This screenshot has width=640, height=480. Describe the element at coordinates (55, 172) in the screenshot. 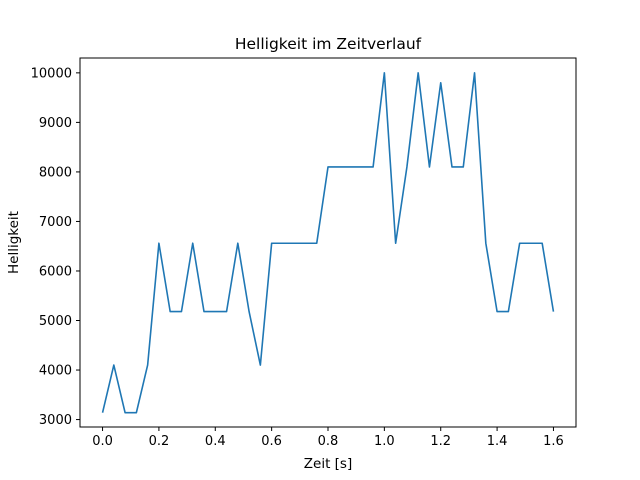

I see `y-tick-label: 8000` at that location.